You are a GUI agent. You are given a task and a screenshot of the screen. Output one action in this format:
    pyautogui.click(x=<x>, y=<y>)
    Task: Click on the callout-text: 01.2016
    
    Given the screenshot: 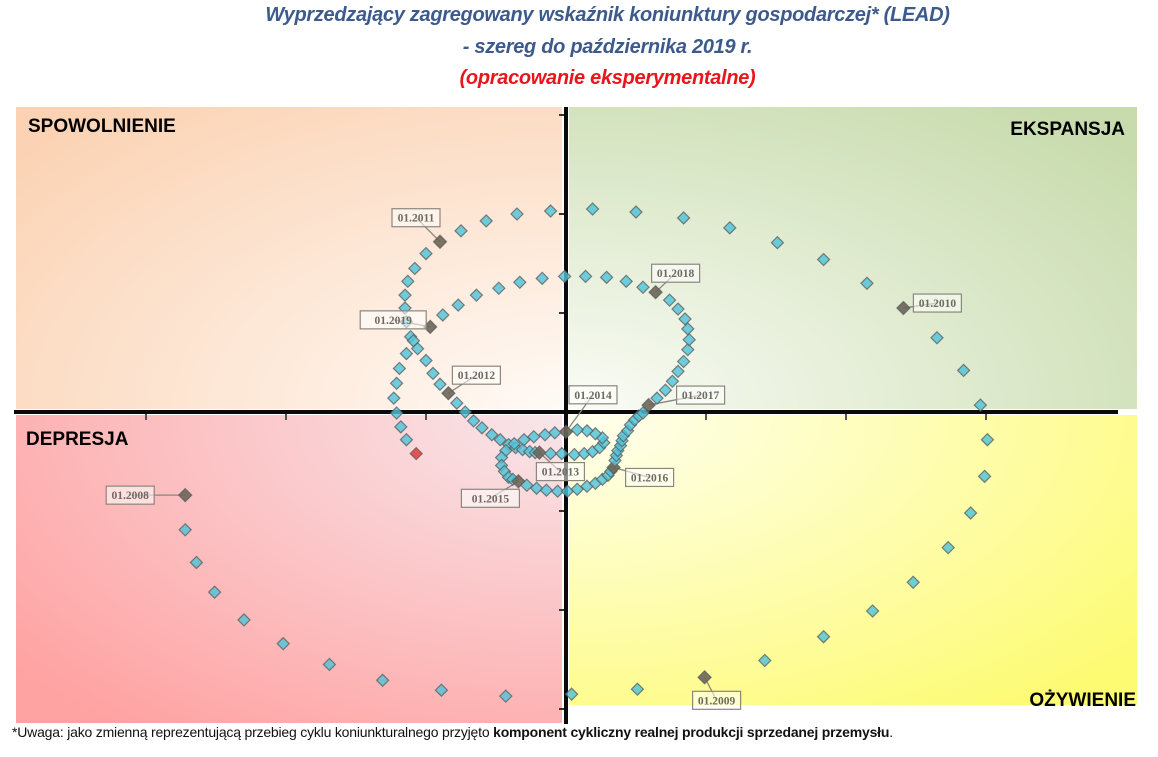 What is the action you would take?
    pyautogui.click(x=650, y=478)
    